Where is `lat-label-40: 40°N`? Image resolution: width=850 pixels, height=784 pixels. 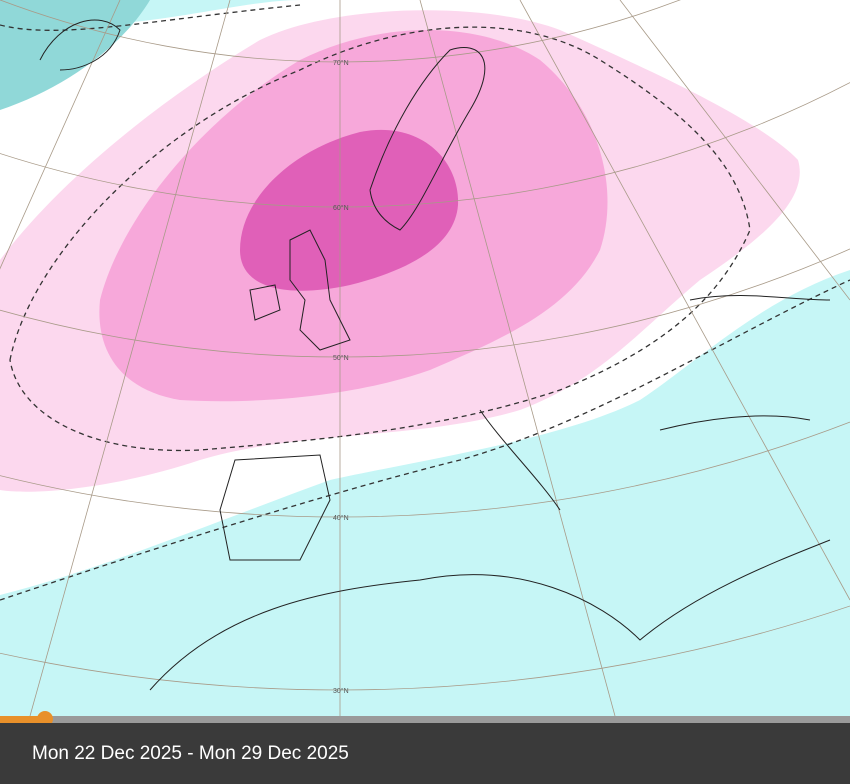 lat-label-40: 40°N is located at coordinates (341, 518).